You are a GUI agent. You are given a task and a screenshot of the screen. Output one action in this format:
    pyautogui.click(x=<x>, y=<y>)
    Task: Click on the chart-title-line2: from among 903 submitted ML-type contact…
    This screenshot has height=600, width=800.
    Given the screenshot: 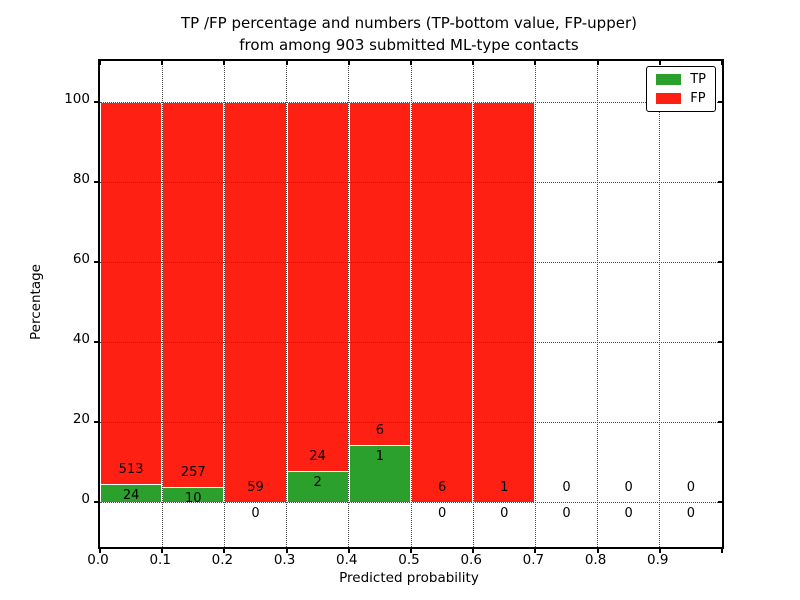 What is the action you would take?
    pyautogui.click(x=409, y=45)
    